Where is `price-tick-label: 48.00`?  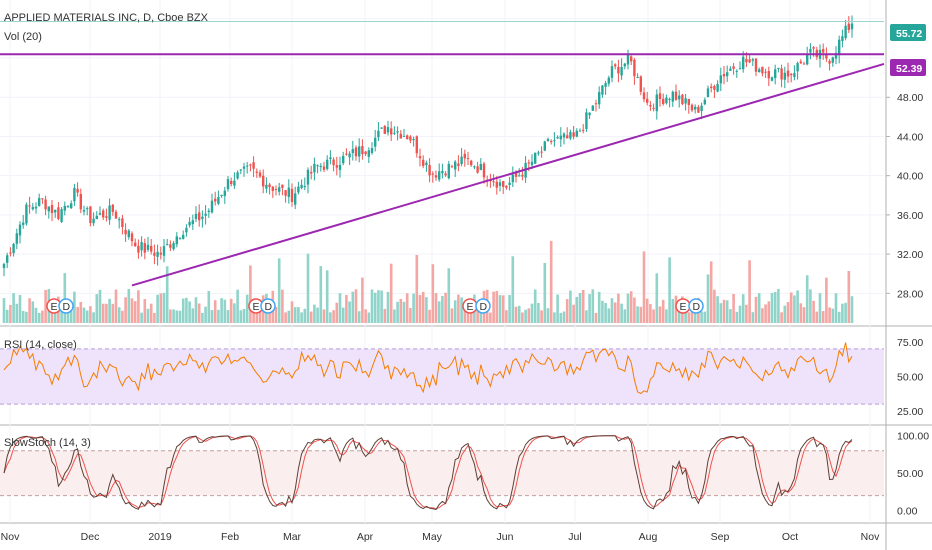 price-tick-label: 48.00 is located at coordinates (910, 98).